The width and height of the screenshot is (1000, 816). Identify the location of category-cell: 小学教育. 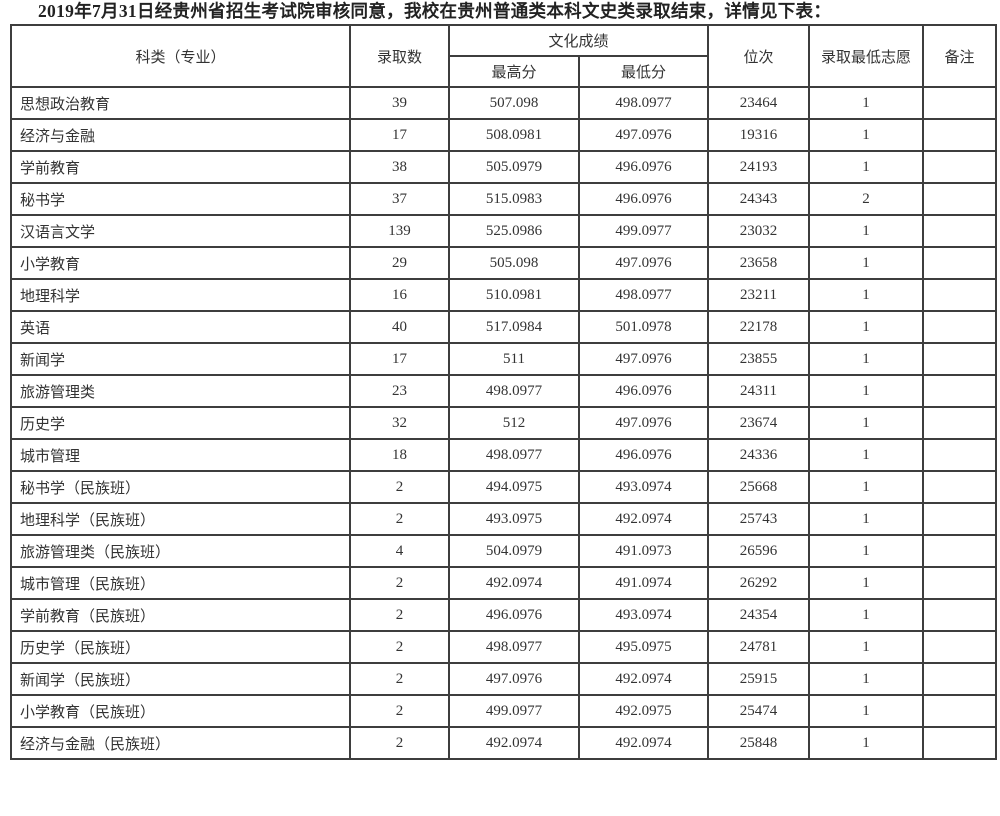
(180, 263).